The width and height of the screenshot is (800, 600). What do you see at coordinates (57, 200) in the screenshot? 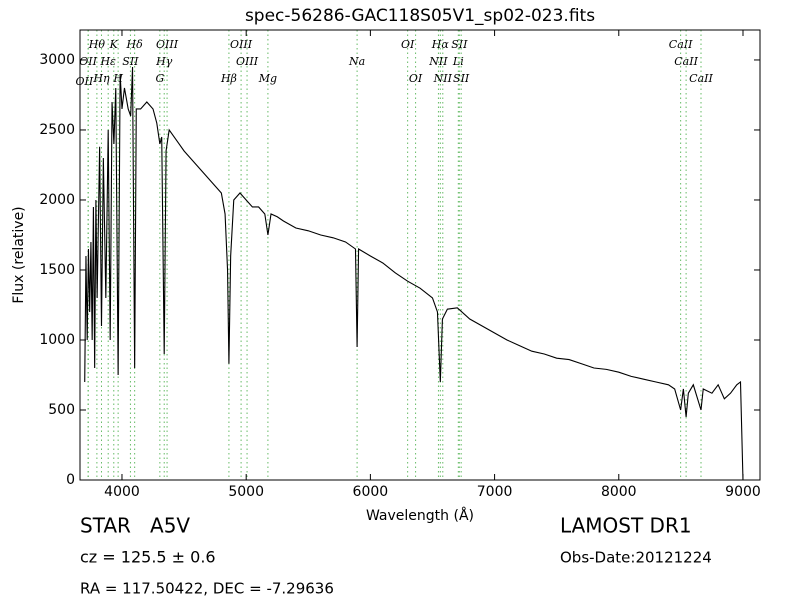
I see `y-tick-label: 2000` at bounding box center [57, 200].